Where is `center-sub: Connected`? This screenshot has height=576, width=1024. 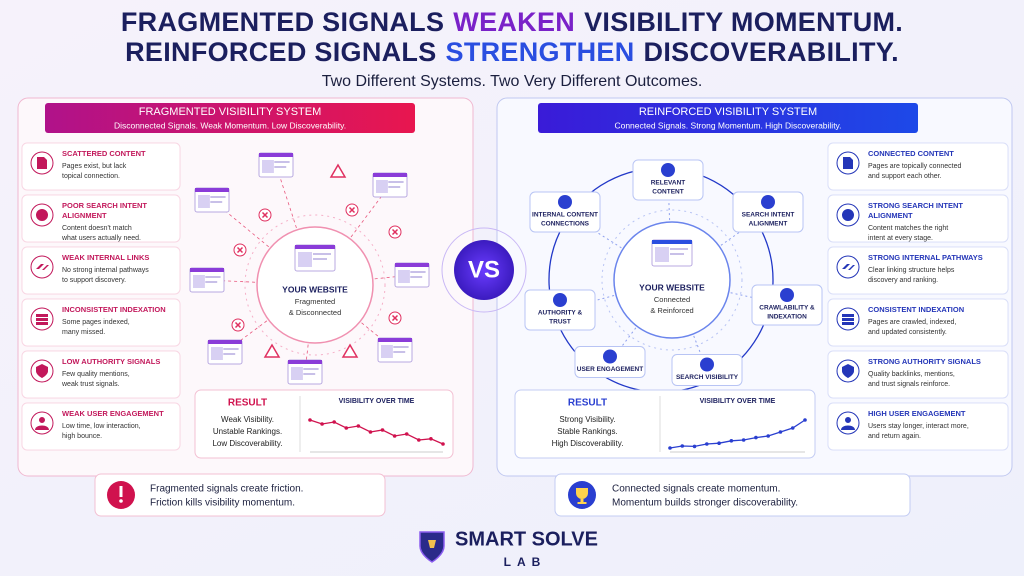
center-sub: Connected is located at coordinates (672, 299).